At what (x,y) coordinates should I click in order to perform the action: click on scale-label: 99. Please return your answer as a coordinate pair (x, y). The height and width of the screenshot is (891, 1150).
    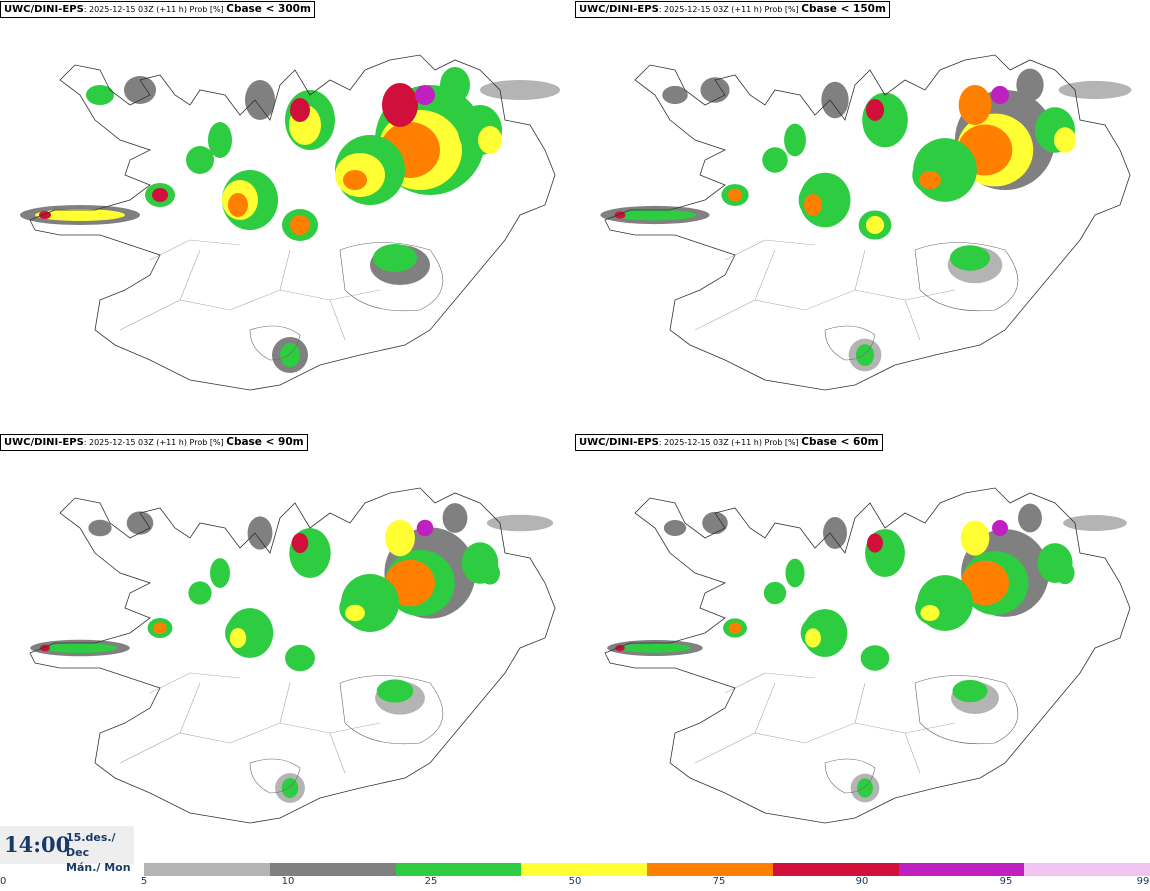
    Looking at the image, I should click on (1143, 881).